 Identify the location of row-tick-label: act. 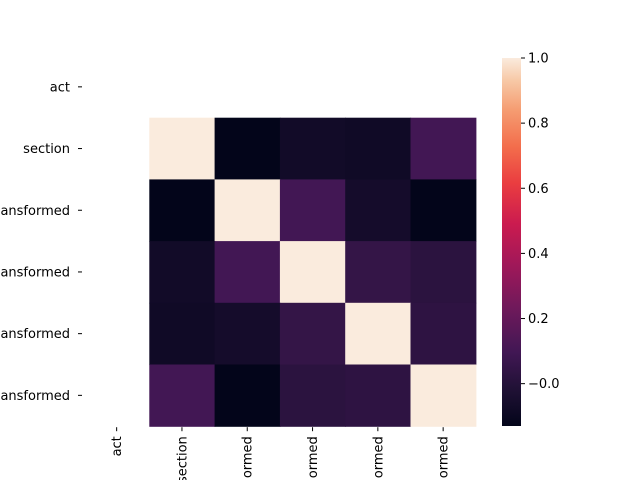
(60, 87).